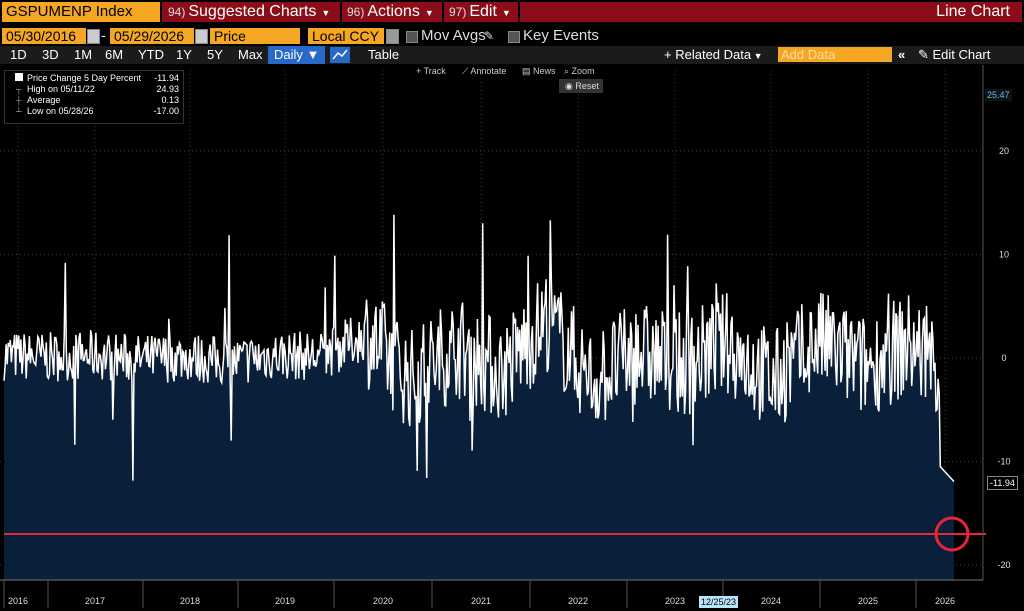 Image resolution: width=1024 pixels, height=611 pixels. What do you see at coordinates (1003, 358) in the screenshot?
I see `y-tick-label: 0` at bounding box center [1003, 358].